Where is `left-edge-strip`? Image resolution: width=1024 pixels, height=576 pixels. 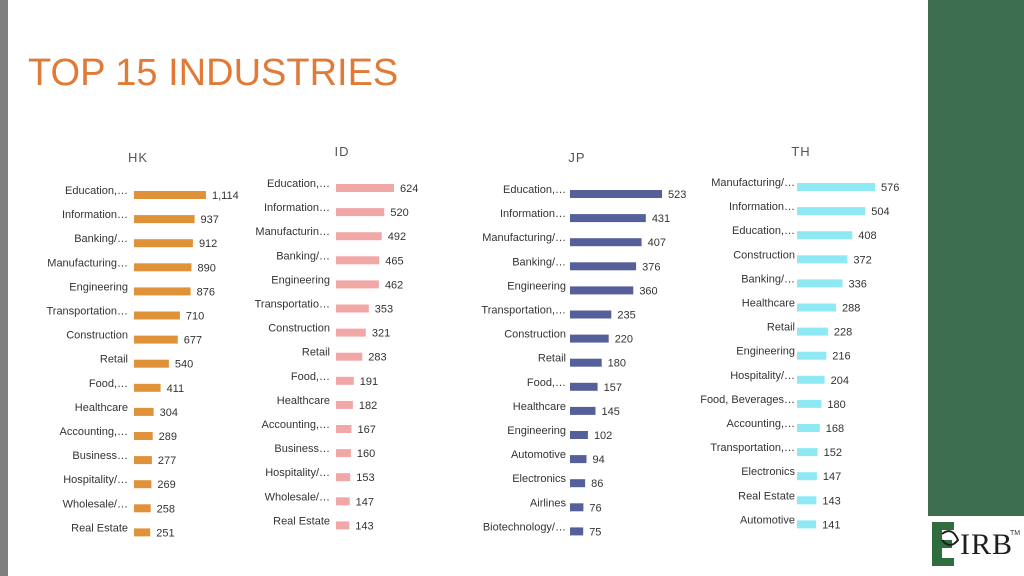 left-edge-strip is located at coordinates (4, 288).